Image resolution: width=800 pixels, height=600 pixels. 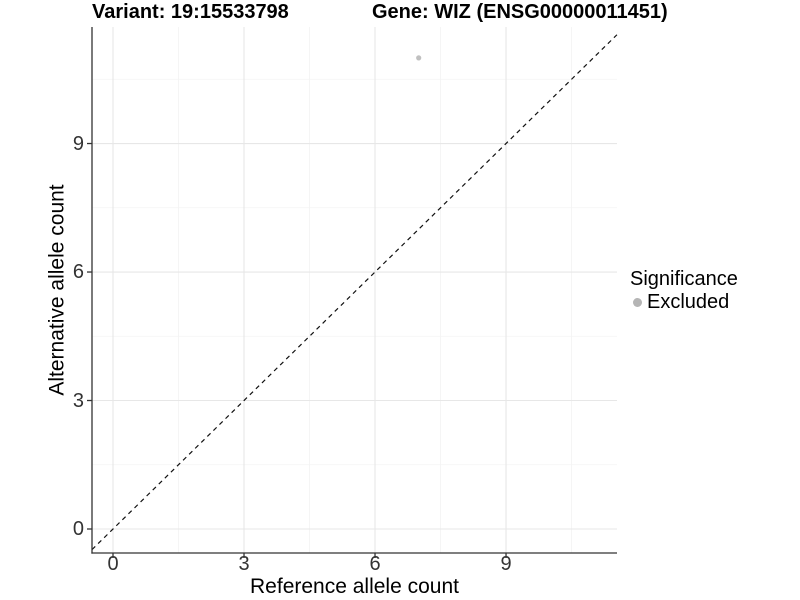 What do you see at coordinates (375, 564) in the screenshot?
I see `x-tick-label: 6` at bounding box center [375, 564].